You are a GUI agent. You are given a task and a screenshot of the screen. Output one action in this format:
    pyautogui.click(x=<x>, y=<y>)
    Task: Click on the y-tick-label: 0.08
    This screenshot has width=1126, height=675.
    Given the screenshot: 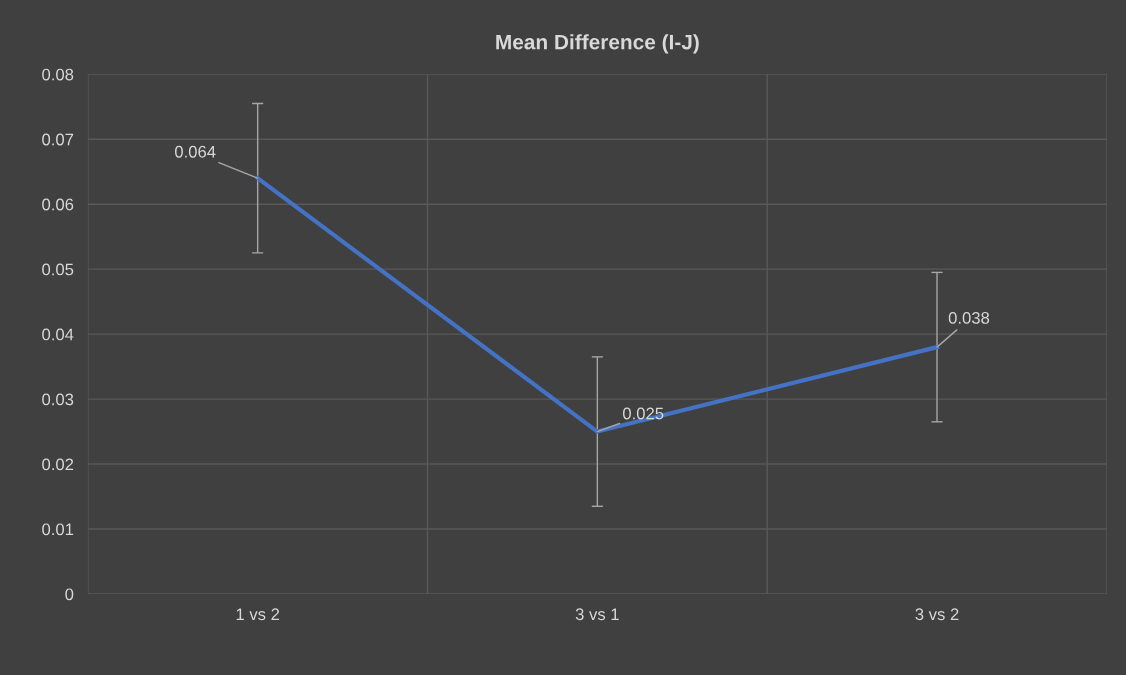 What is the action you would take?
    pyautogui.click(x=58, y=74)
    